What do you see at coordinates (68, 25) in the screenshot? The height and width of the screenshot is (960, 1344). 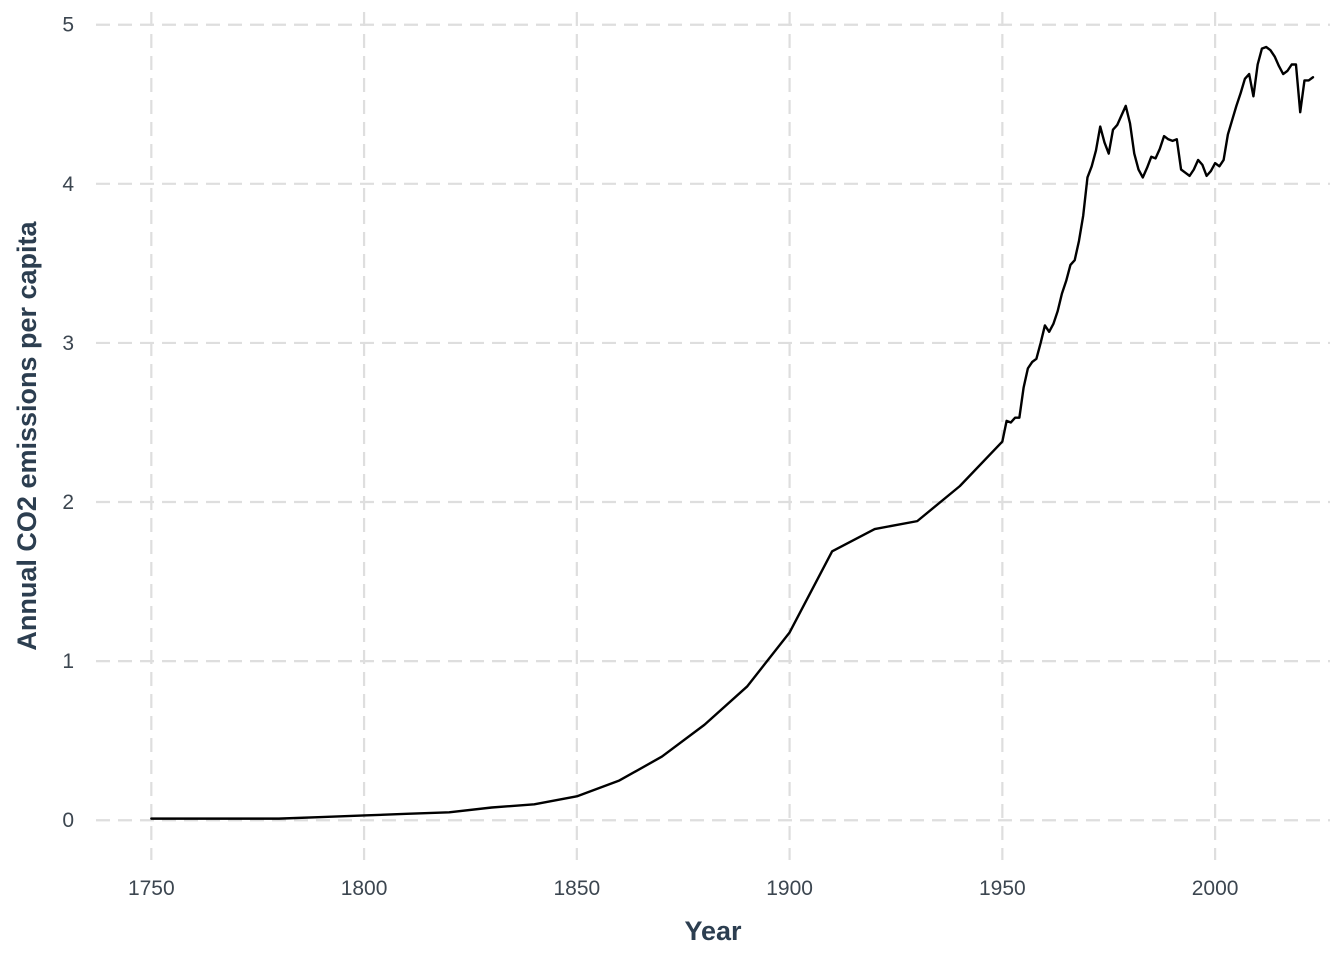 I see `y-tick-label-5: 5` at bounding box center [68, 25].